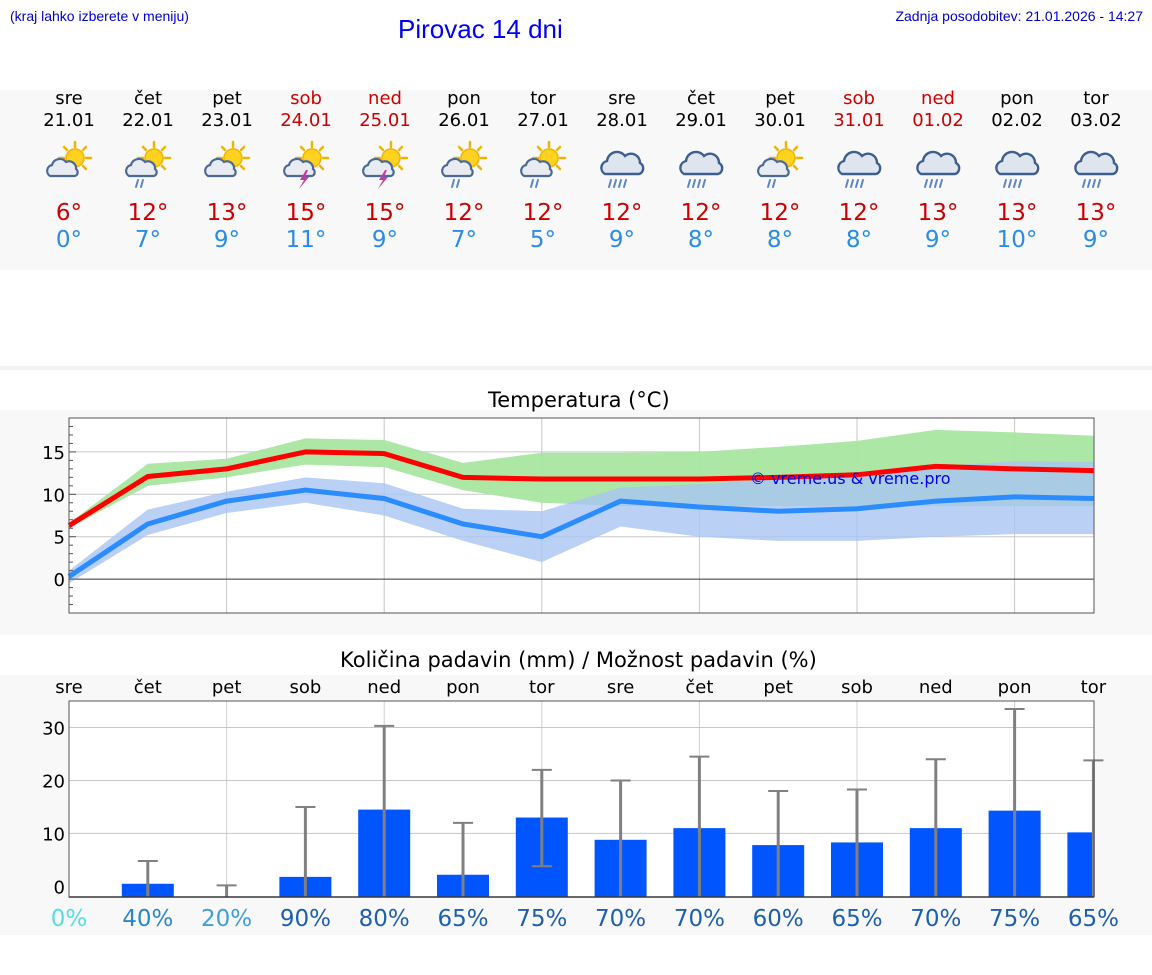 The width and height of the screenshot is (1152, 975). What do you see at coordinates (148, 240) in the screenshot?
I see `min-temperature: 7°` at bounding box center [148, 240].